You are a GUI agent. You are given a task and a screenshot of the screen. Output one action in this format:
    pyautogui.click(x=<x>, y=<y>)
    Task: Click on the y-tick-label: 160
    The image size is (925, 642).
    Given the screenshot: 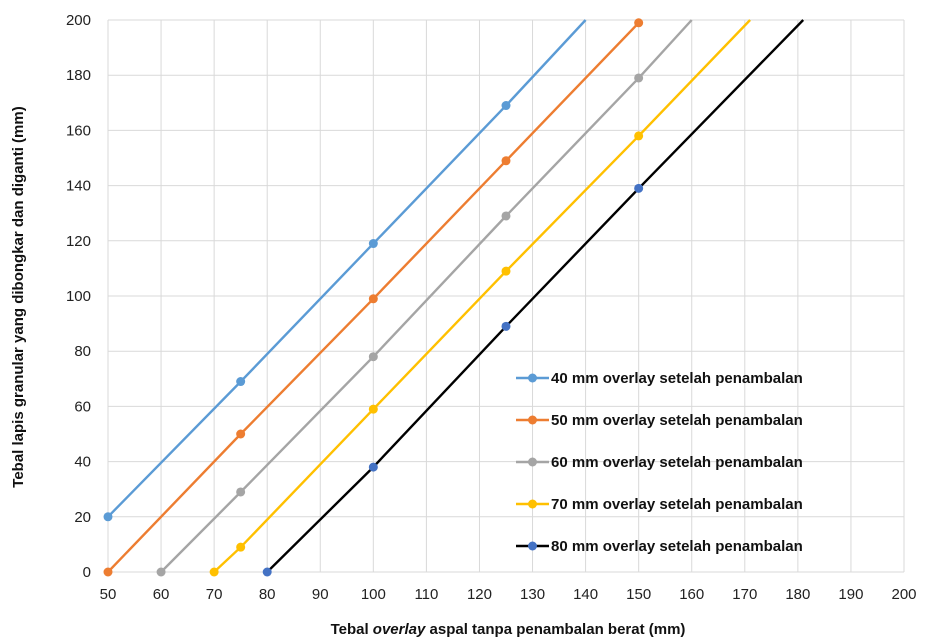 What is the action you would take?
    pyautogui.click(x=78, y=130)
    